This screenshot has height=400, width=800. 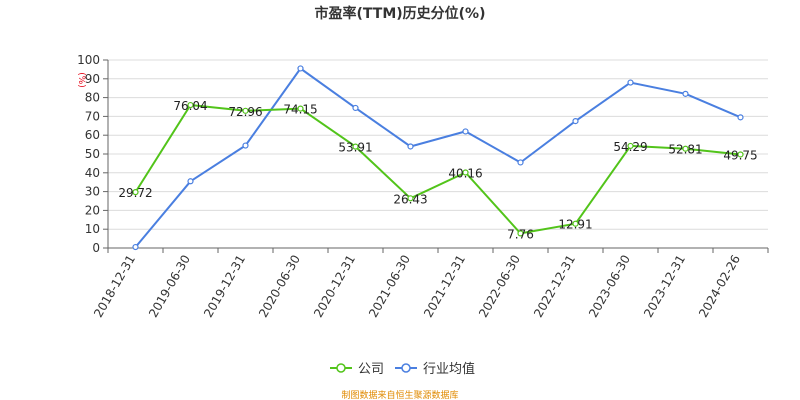 I want to click on x-tick-label: 2019-12-31, so click(x=224, y=286).